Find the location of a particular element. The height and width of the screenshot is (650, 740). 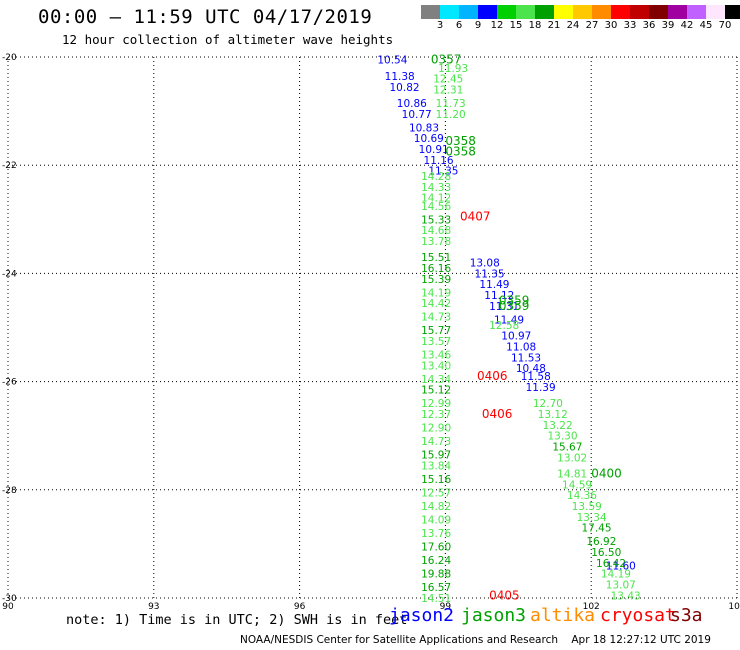

y-tick-label: -26 is located at coordinates (9, 383).